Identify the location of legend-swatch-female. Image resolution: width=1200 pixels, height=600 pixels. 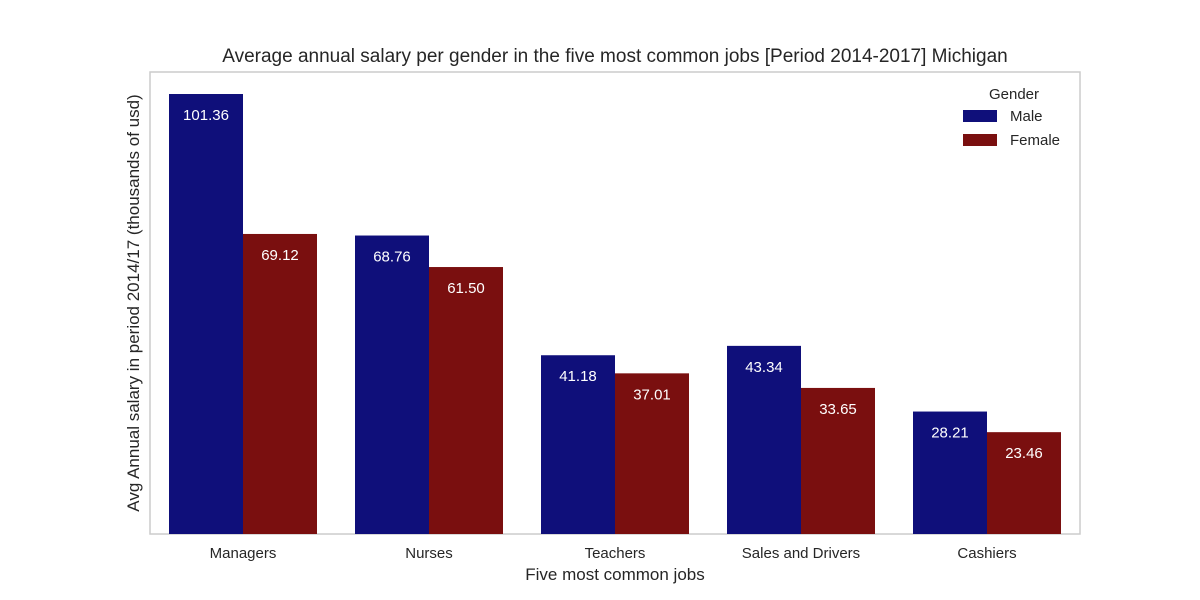
(980, 140).